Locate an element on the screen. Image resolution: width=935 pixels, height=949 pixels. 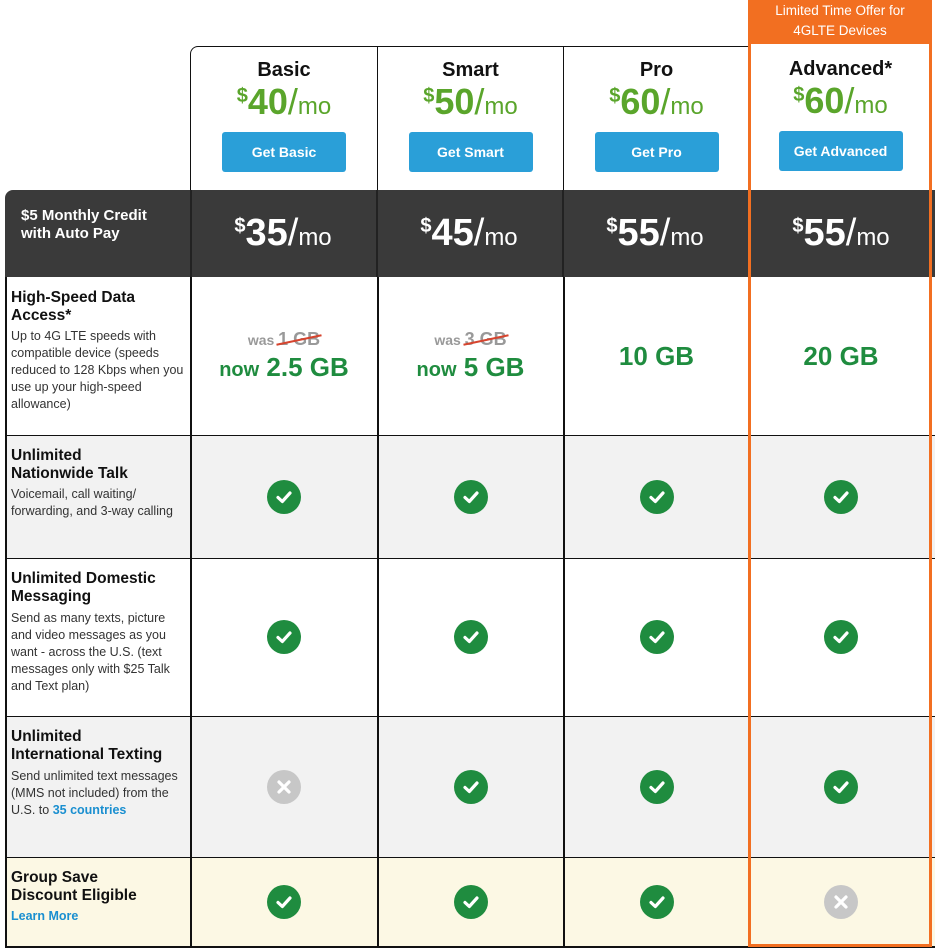
autopay-price-basic: $35/mo is located at coordinates (283, 233).